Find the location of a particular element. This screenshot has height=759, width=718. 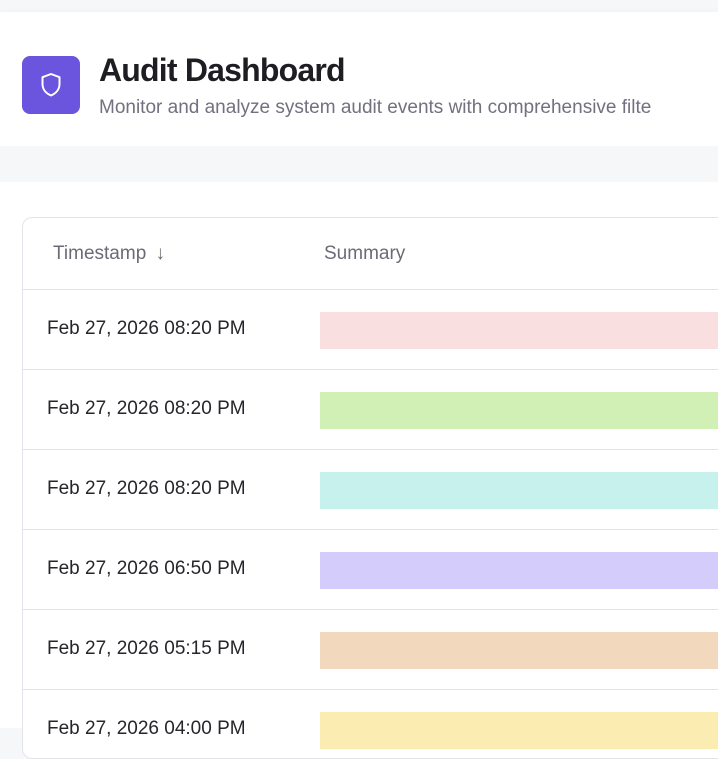

timestamp-cell: Feb 27, 2026 06:50 PM is located at coordinates (146, 568).